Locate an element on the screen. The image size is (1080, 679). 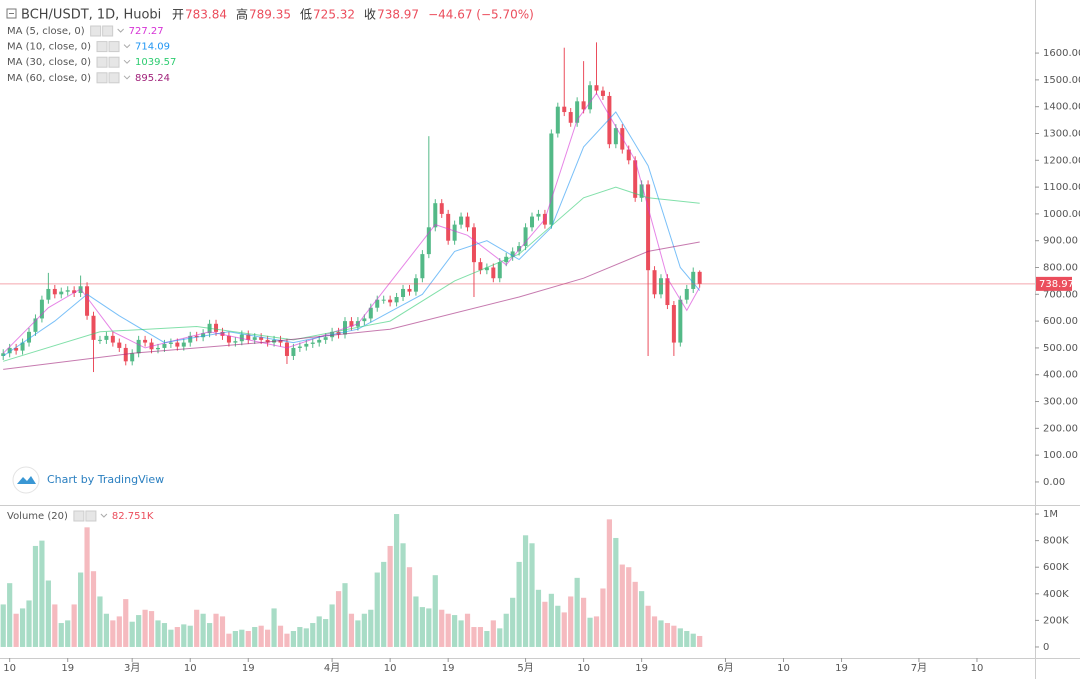
x-tick-label: 6月 is located at coordinates (725, 668).